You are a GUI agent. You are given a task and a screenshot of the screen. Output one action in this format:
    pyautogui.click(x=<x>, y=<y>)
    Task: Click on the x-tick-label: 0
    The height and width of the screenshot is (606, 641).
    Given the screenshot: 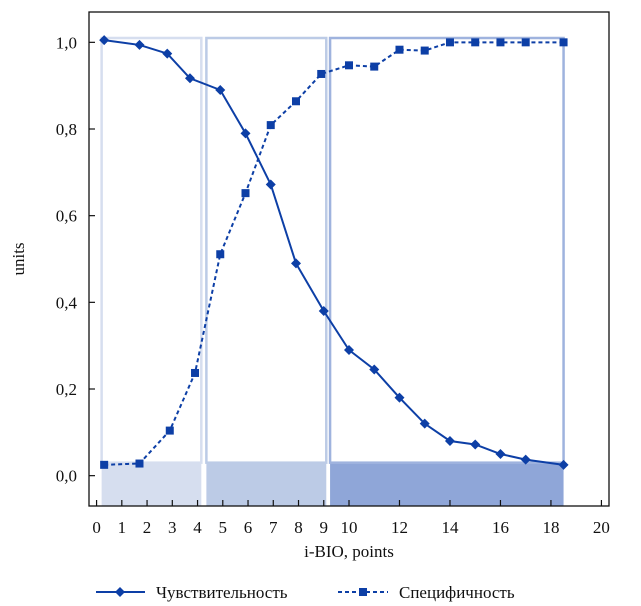 What is the action you would take?
    pyautogui.click(x=96, y=527)
    